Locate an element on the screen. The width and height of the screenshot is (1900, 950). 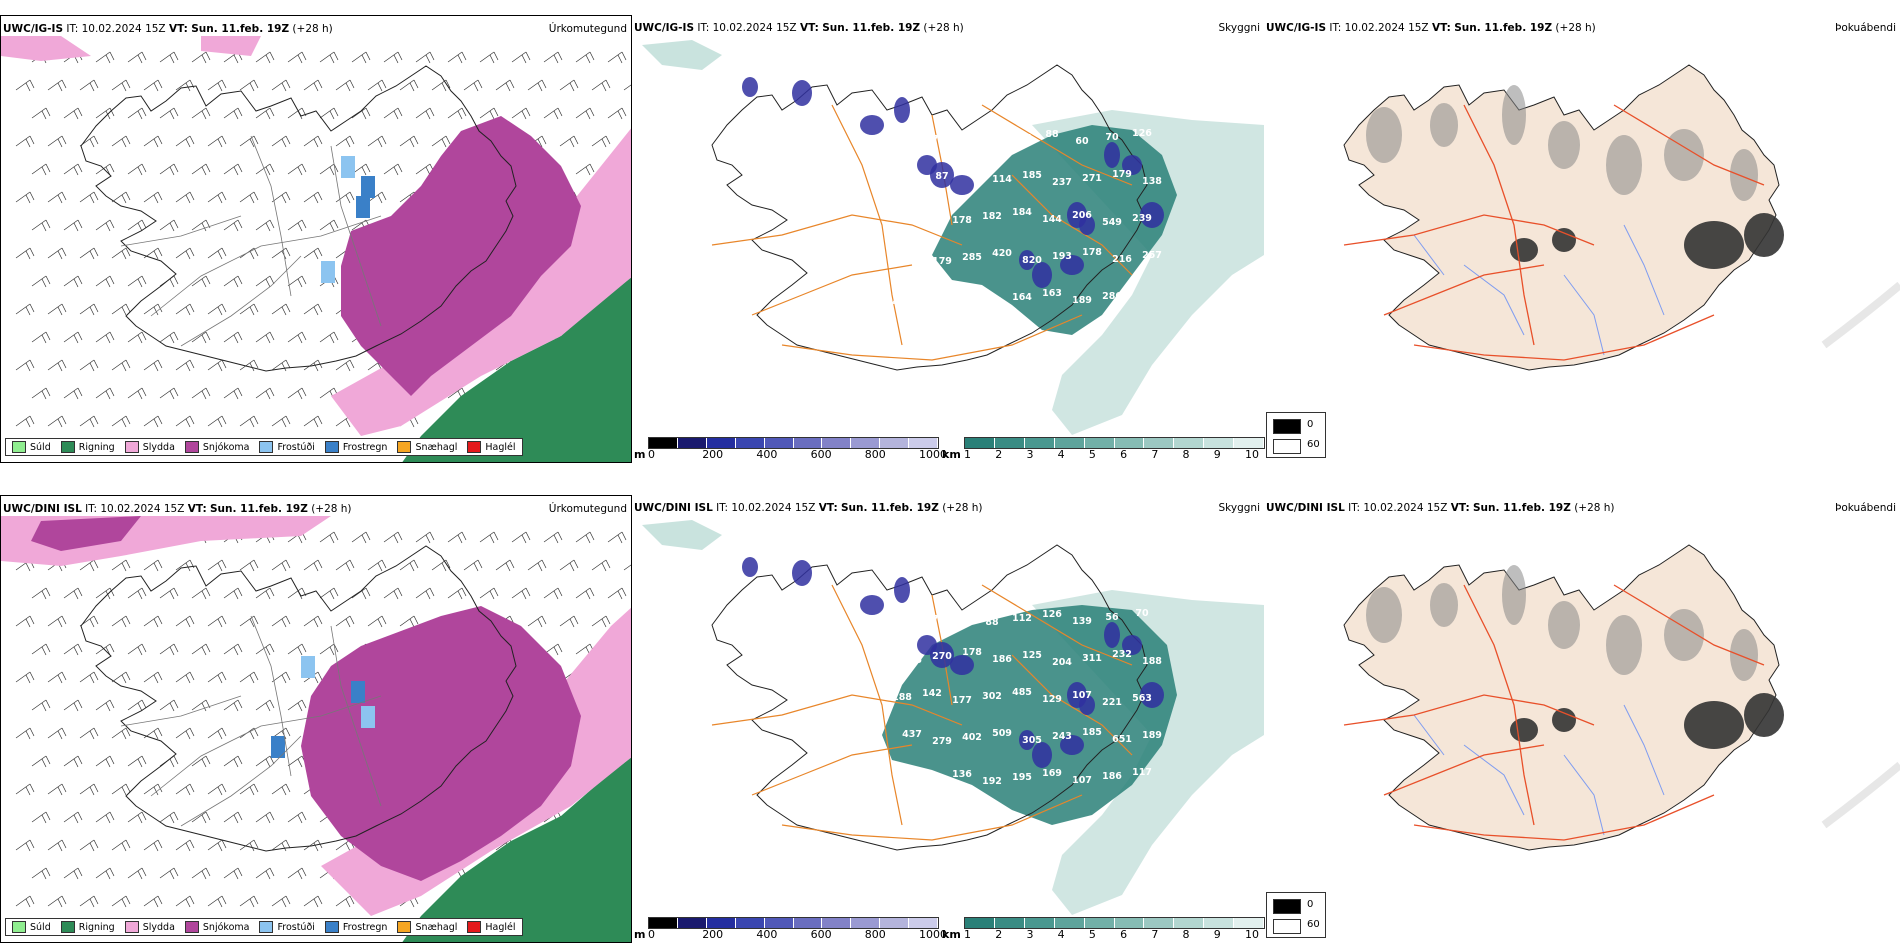
colorbar-tick-label: 200 is located at coordinates (713, 454).